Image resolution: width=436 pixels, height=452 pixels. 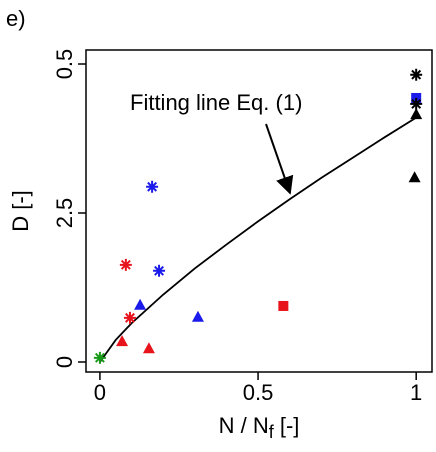 What do you see at coordinates (216, 102) in the screenshot?
I see `annotation: Fitting line Eq. (1)` at bounding box center [216, 102].